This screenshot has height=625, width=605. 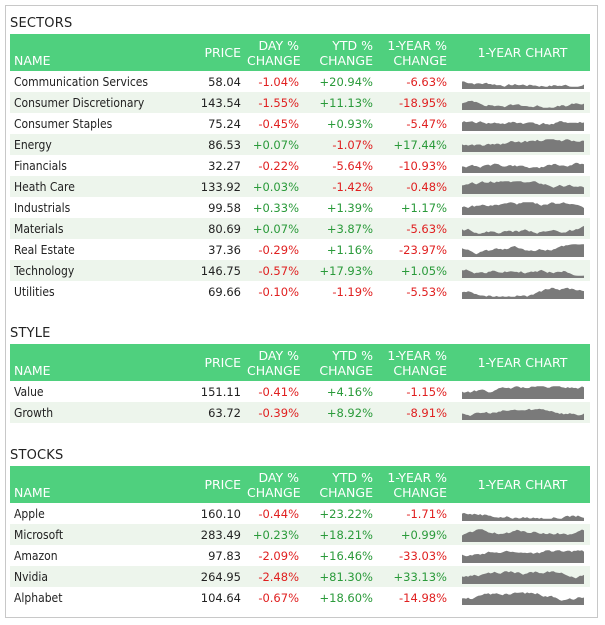 What do you see at coordinates (39, 534) in the screenshot?
I see `row-name: Microsoft` at bounding box center [39, 534].